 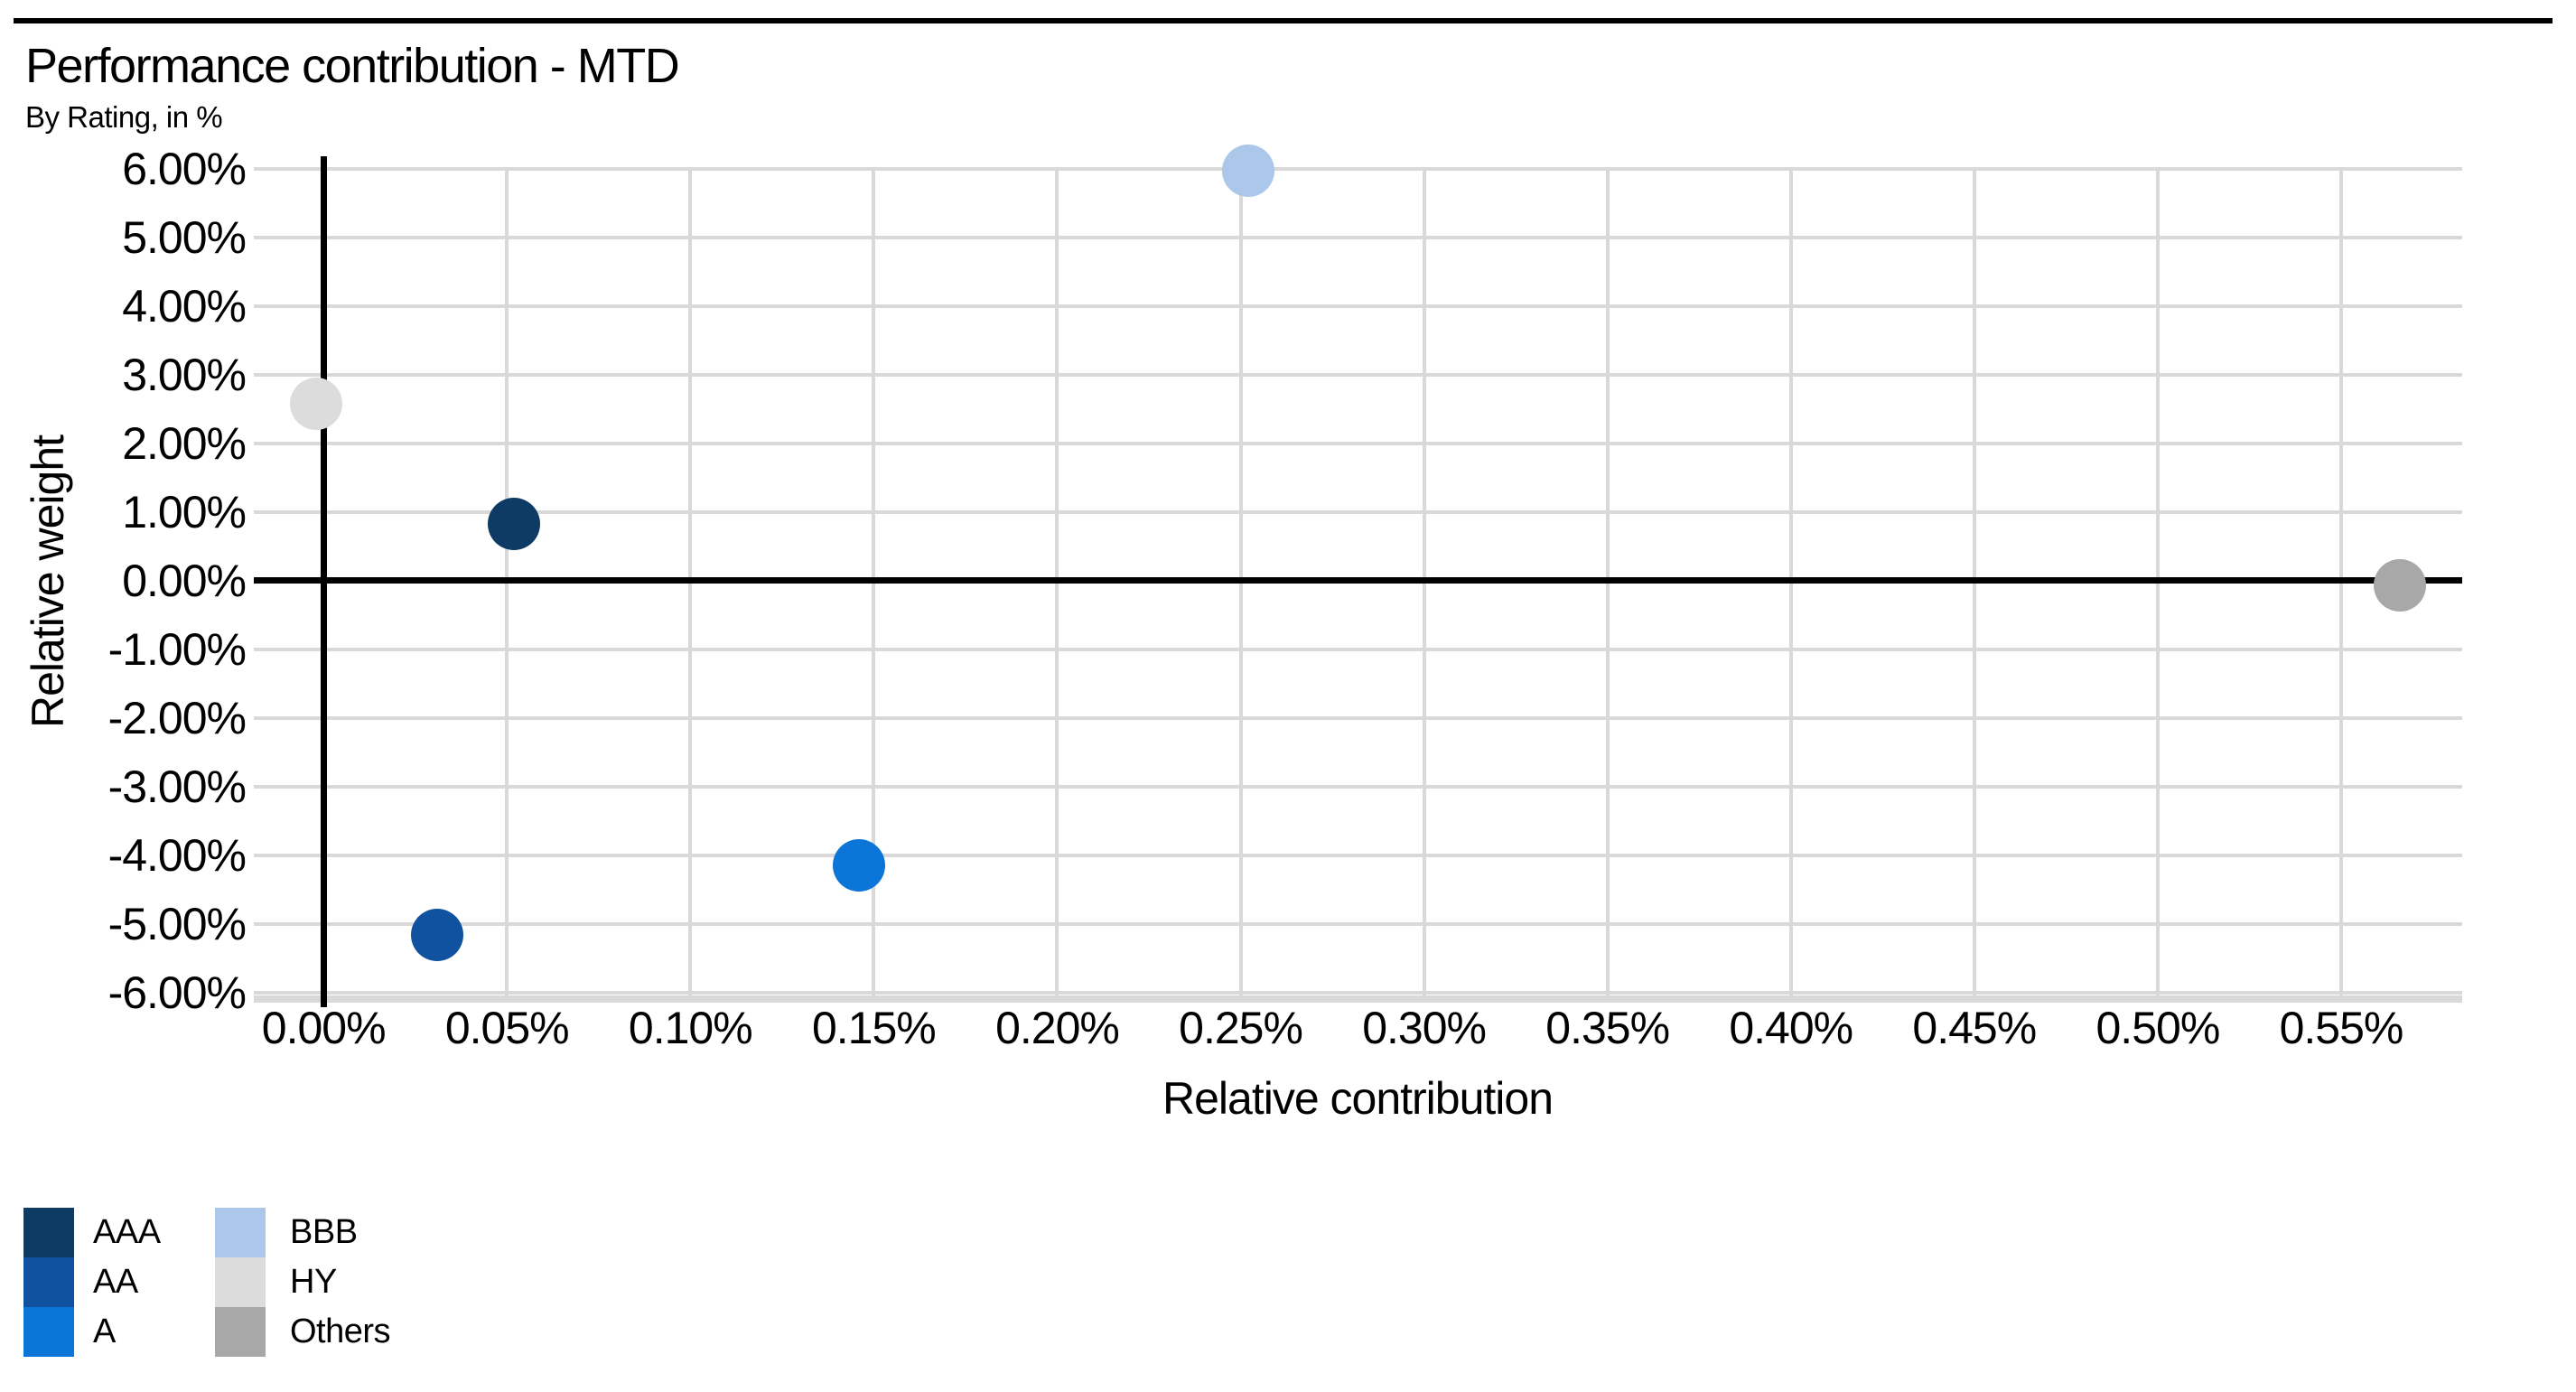 What do you see at coordinates (340, 1331) in the screenshot?
I see `legend-label-others: Others` at bounding box center [340, 1331].